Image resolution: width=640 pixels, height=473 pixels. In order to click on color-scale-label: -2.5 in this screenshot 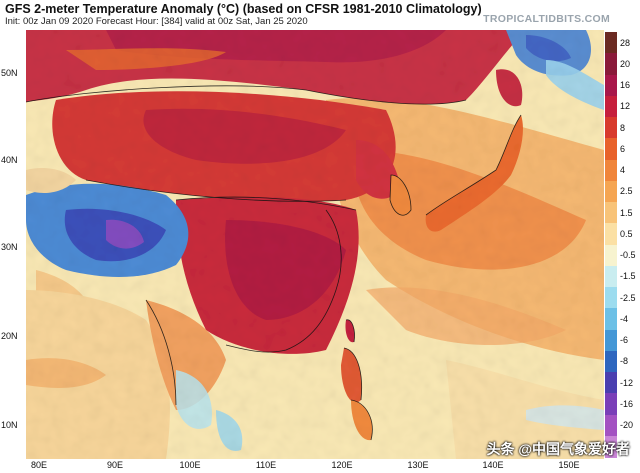, I will do `click(628, 297)`.